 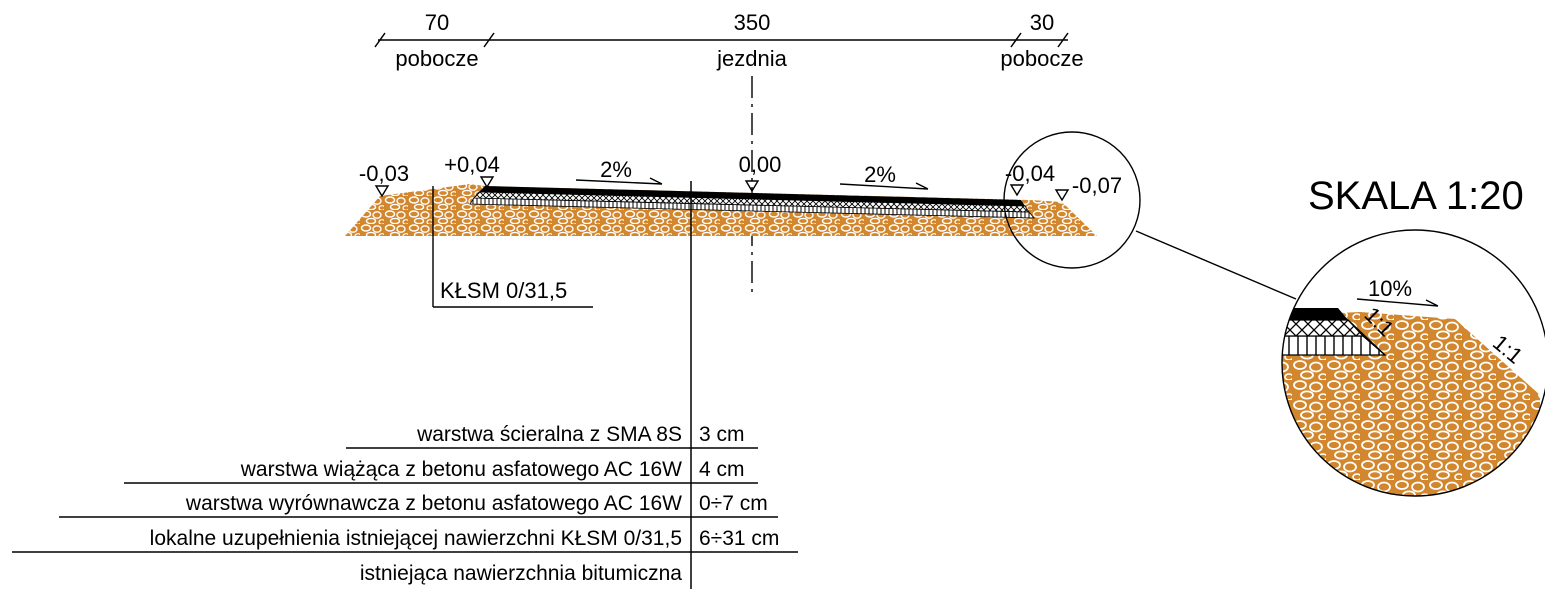 I want to click on detail-slope-label: 10%, so click(x=1390, y=288).